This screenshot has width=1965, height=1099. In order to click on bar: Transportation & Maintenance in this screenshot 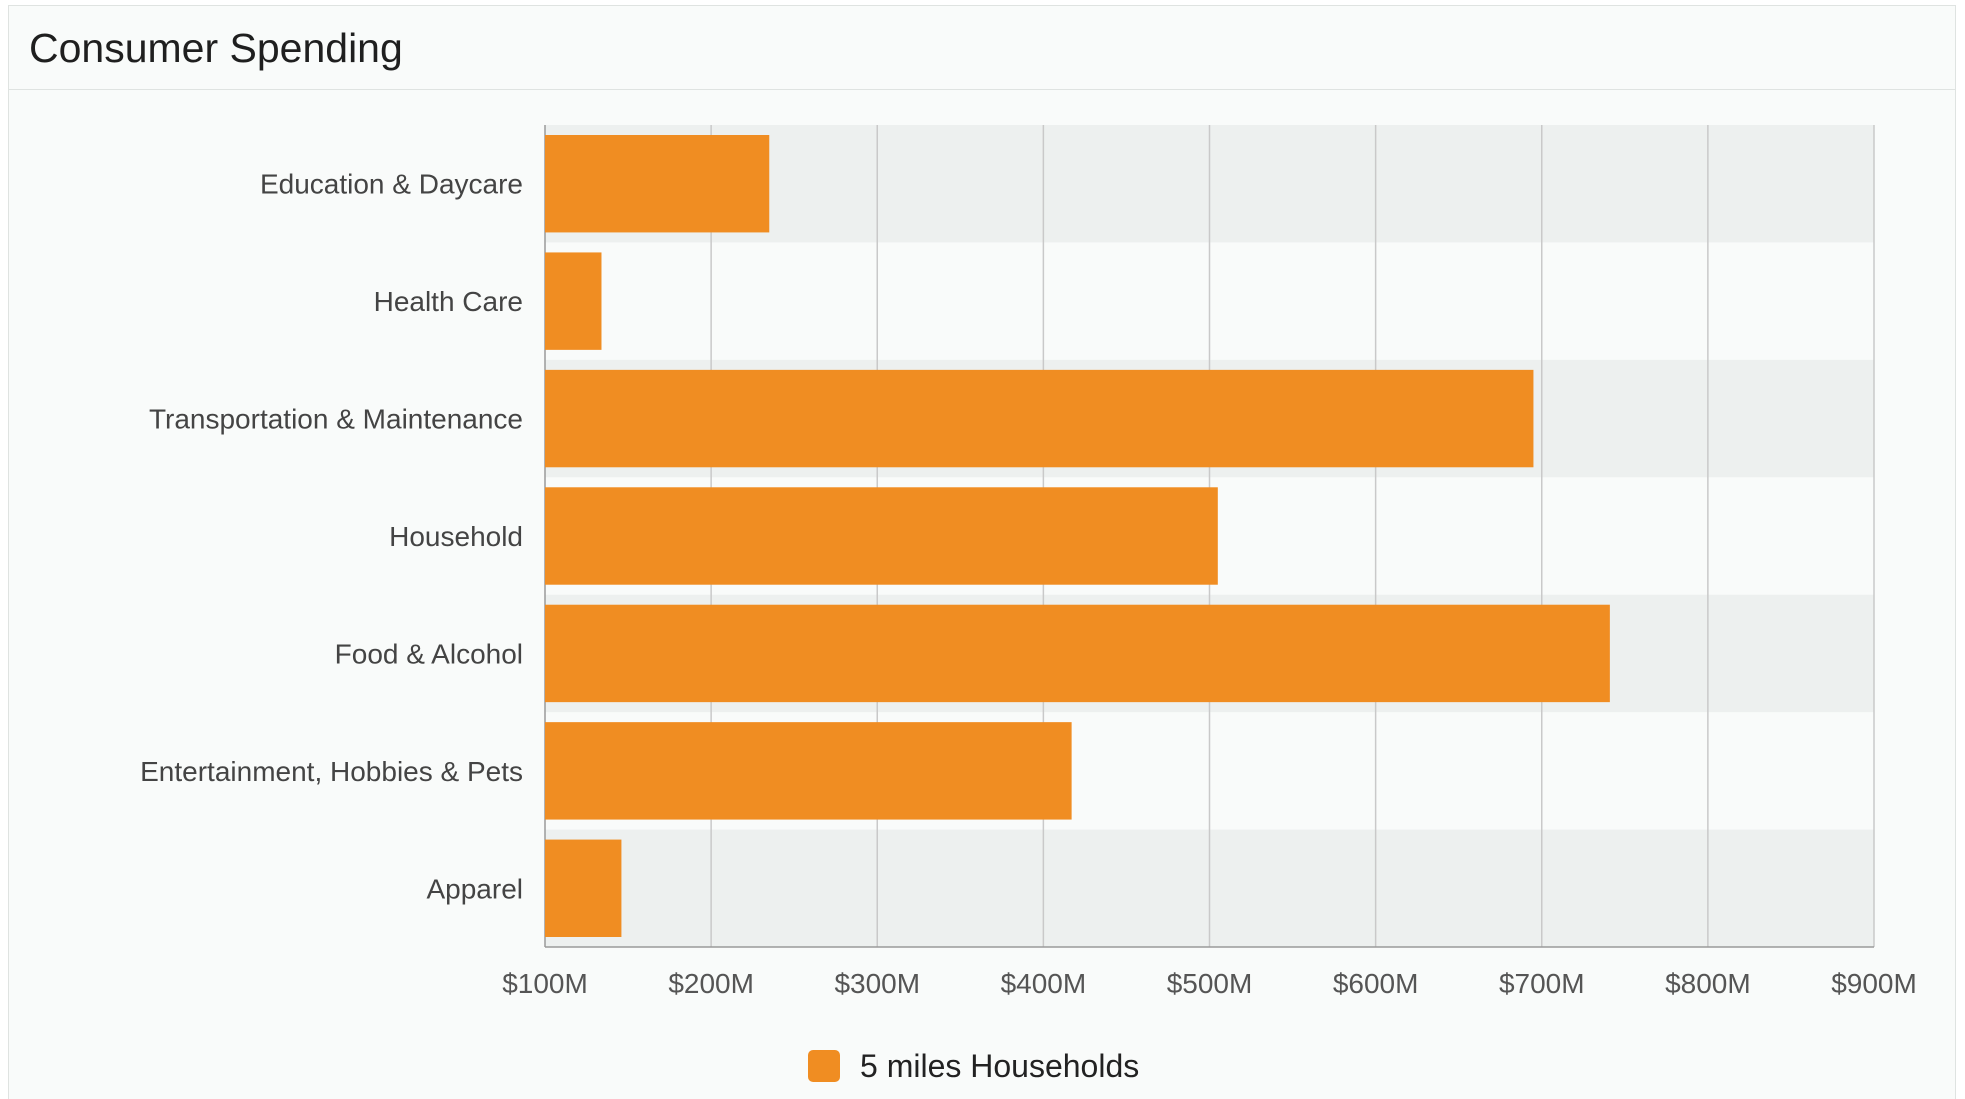, I will do `click(1039, 418)`.